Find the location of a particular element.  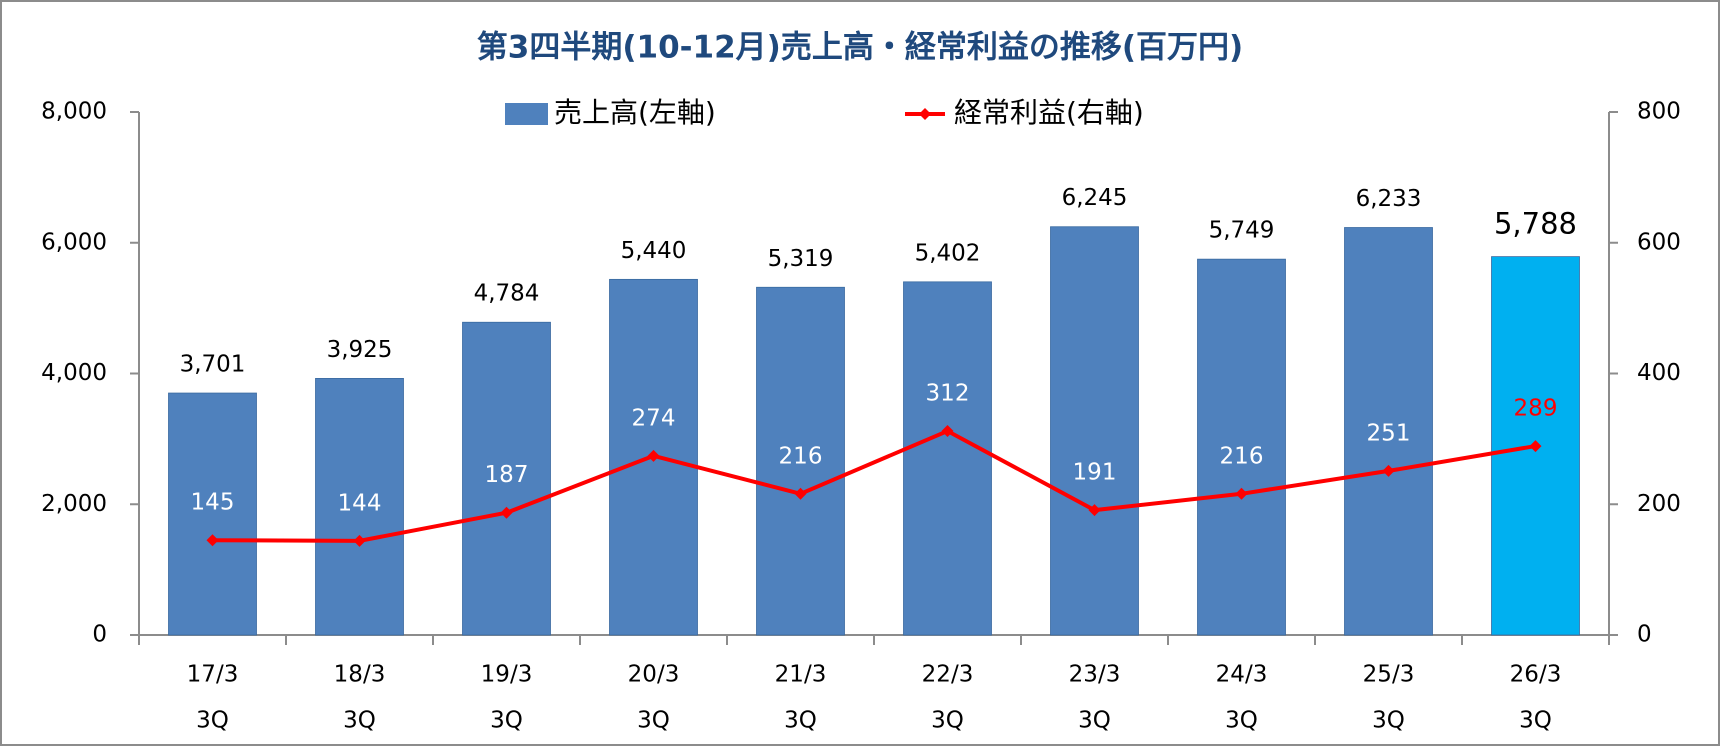

y-tick-label: 2,000 is located at coordinates (74, 504).